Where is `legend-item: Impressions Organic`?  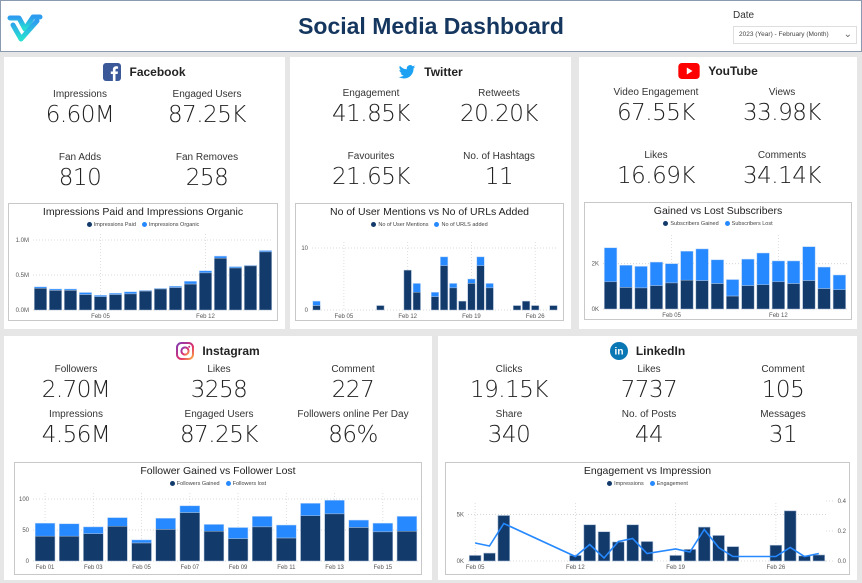 legend-item: Impressions Organic is located at coordinates (170, 225).